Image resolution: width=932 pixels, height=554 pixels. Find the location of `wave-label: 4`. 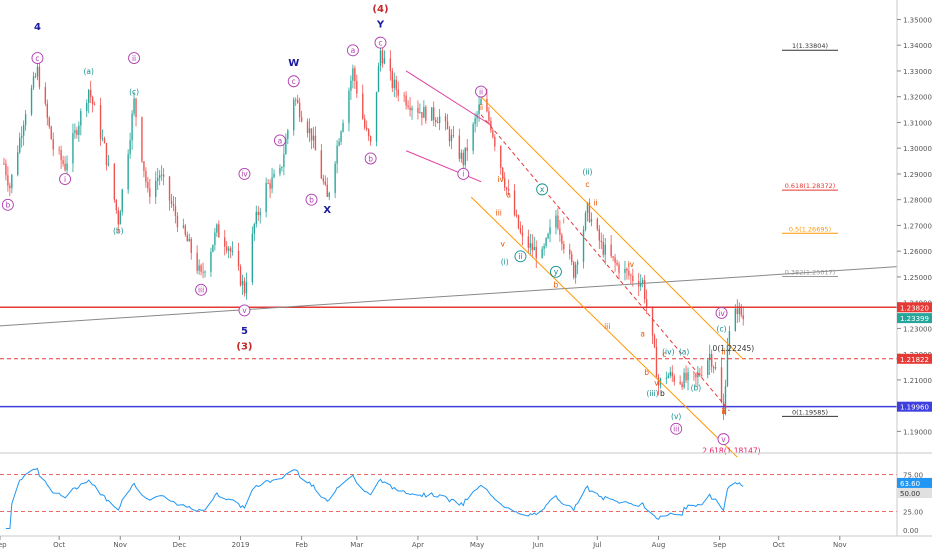

wave-label: 4 is located at coordinates (37, 27).